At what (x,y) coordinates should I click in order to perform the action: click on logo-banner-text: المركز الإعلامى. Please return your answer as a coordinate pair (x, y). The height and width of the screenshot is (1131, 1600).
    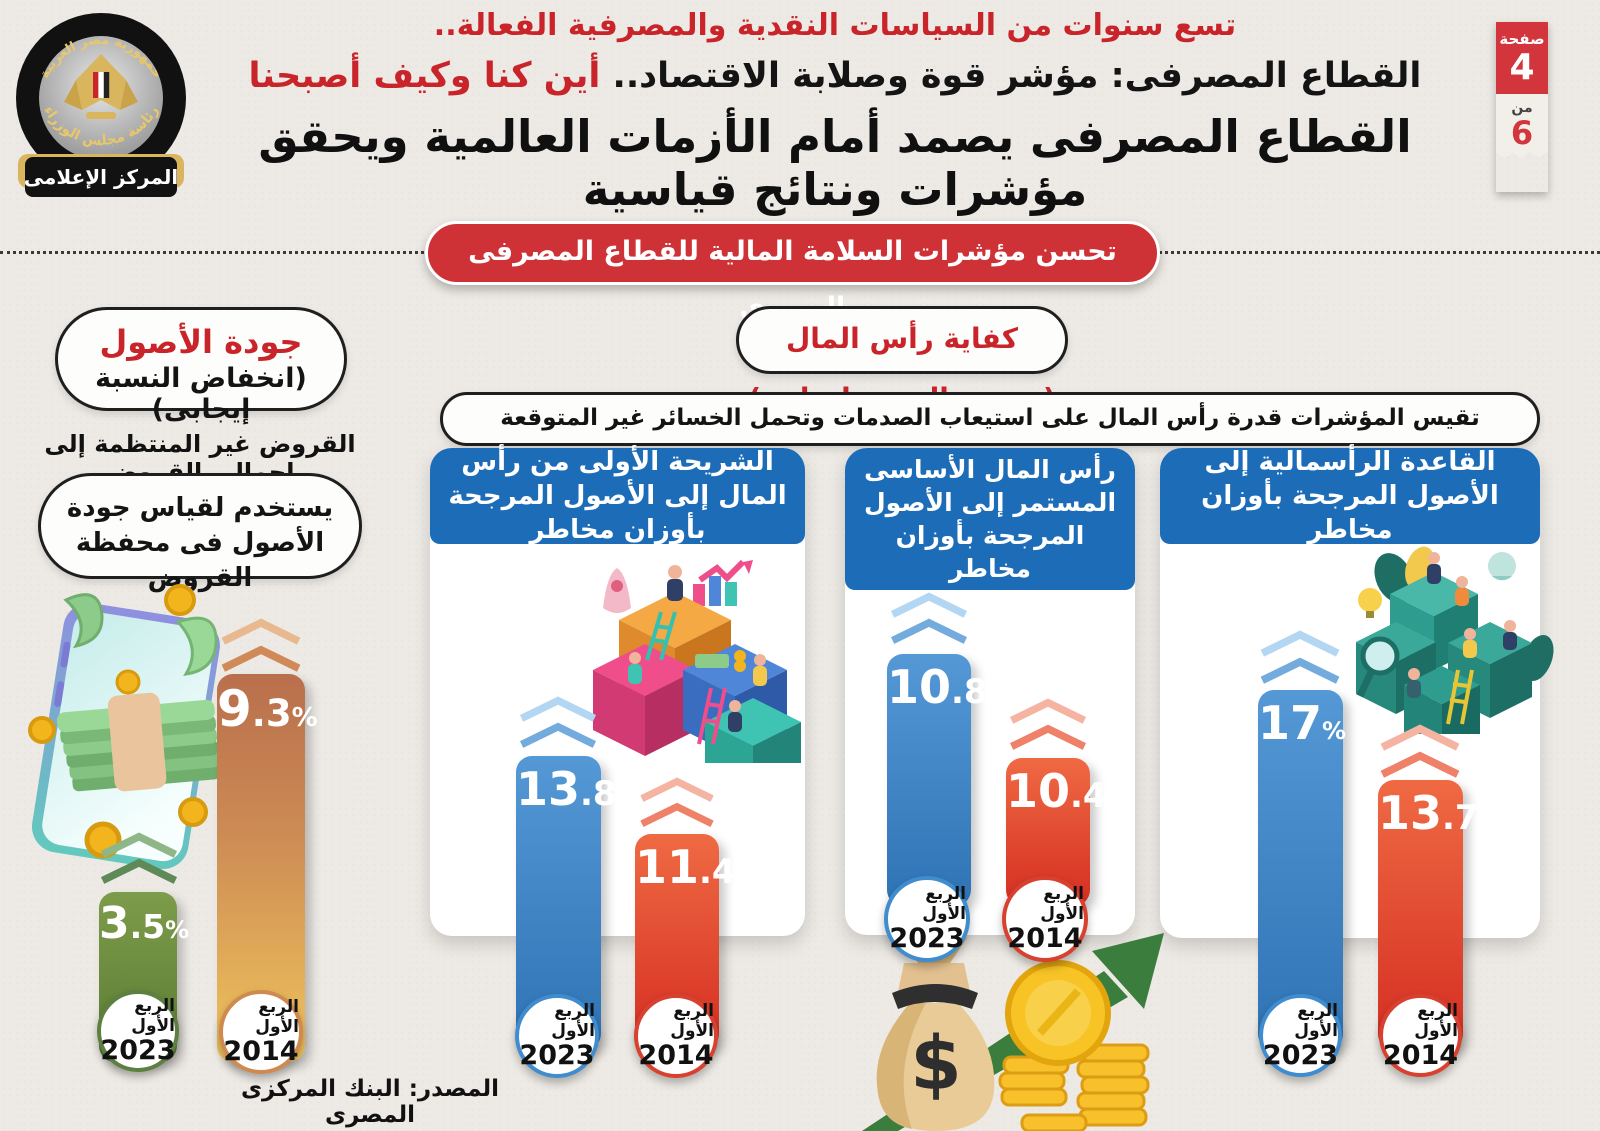
    Looking at the image, I should click on (101, 177).